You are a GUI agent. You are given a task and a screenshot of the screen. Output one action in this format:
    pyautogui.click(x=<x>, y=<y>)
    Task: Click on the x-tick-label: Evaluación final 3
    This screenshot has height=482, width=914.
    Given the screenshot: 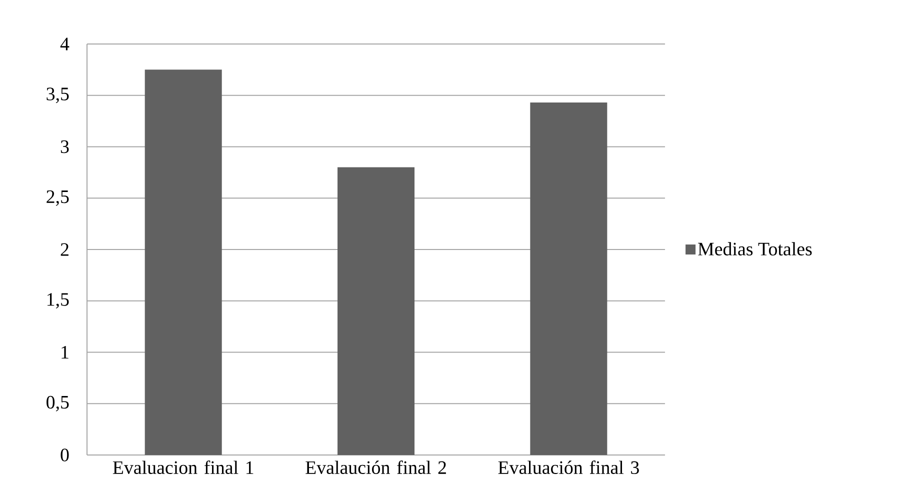 What is the action you would take?
    pyautogui.click(x=568, y=467)
    